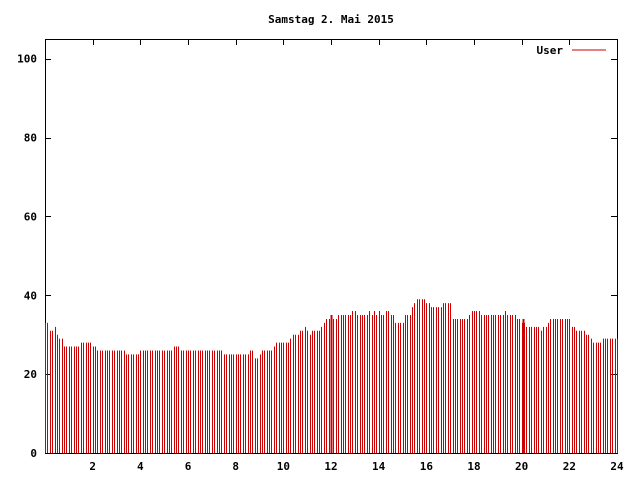 The height and width of the screenshot is (480, 640). Describe the element at coordinates (617, 466) in the screenshot. I see `x-tick-label: 24` at that location.